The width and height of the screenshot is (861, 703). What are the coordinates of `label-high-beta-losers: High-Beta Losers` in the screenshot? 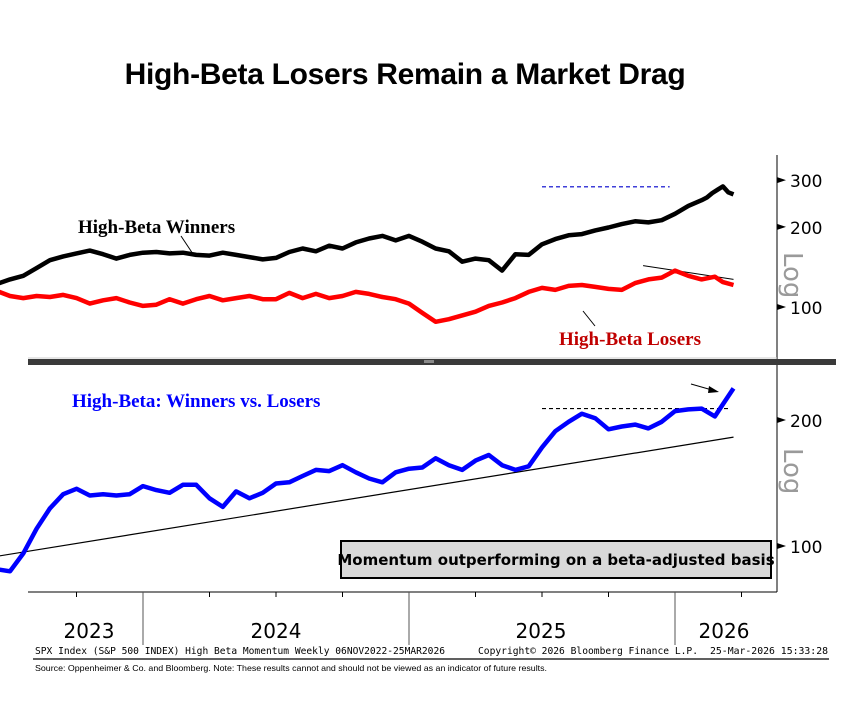 It's located at (630, 339).